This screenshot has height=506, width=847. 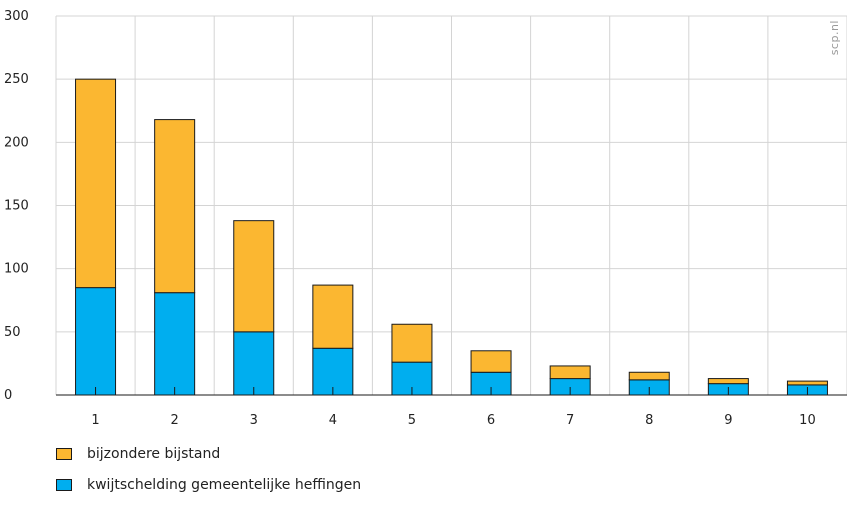 I want to click on x-tick-label: 2, so click(x=175, y=420).